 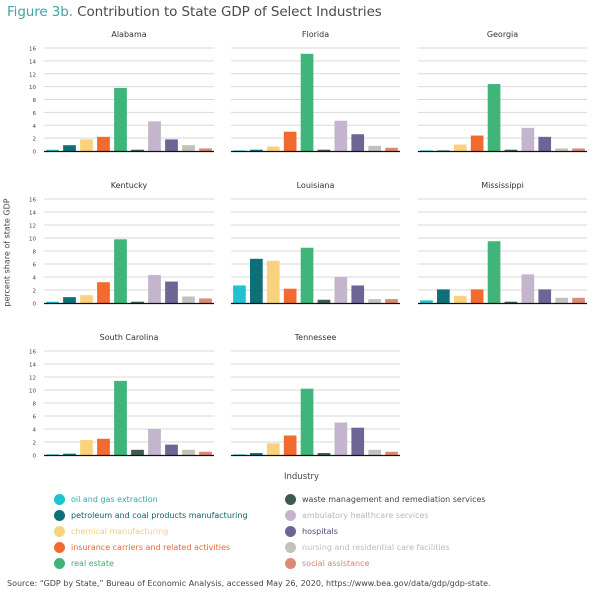 What do you see at coordinates (315, 337) in the screenshot?
I see `panel-title: Tennessee` at bounding box center [315, 337].